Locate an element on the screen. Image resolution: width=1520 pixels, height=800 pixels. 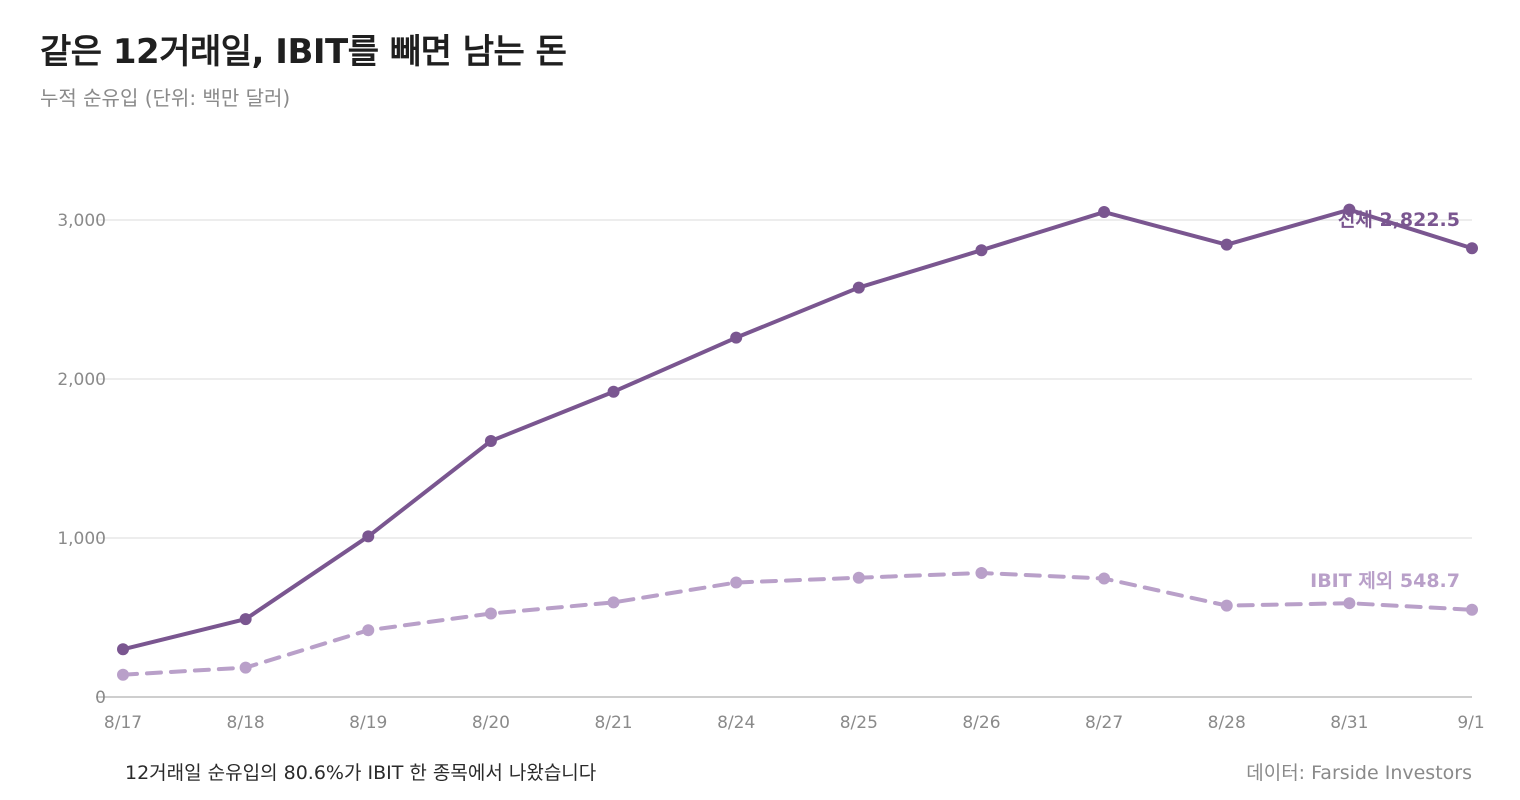
x-tick-label: 8/31 is located at coordinates (1349, 723).